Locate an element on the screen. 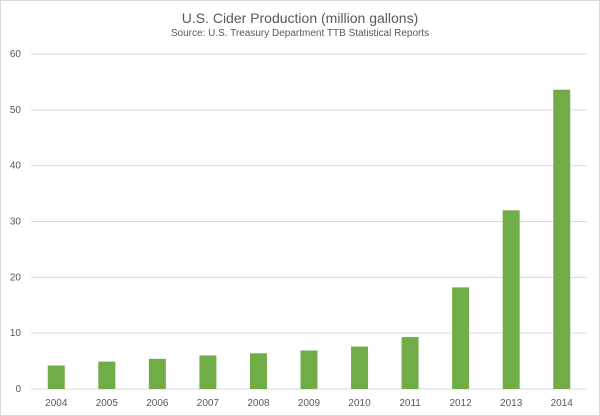  y-tick-label: 10 is located at coordinates (16, 333).